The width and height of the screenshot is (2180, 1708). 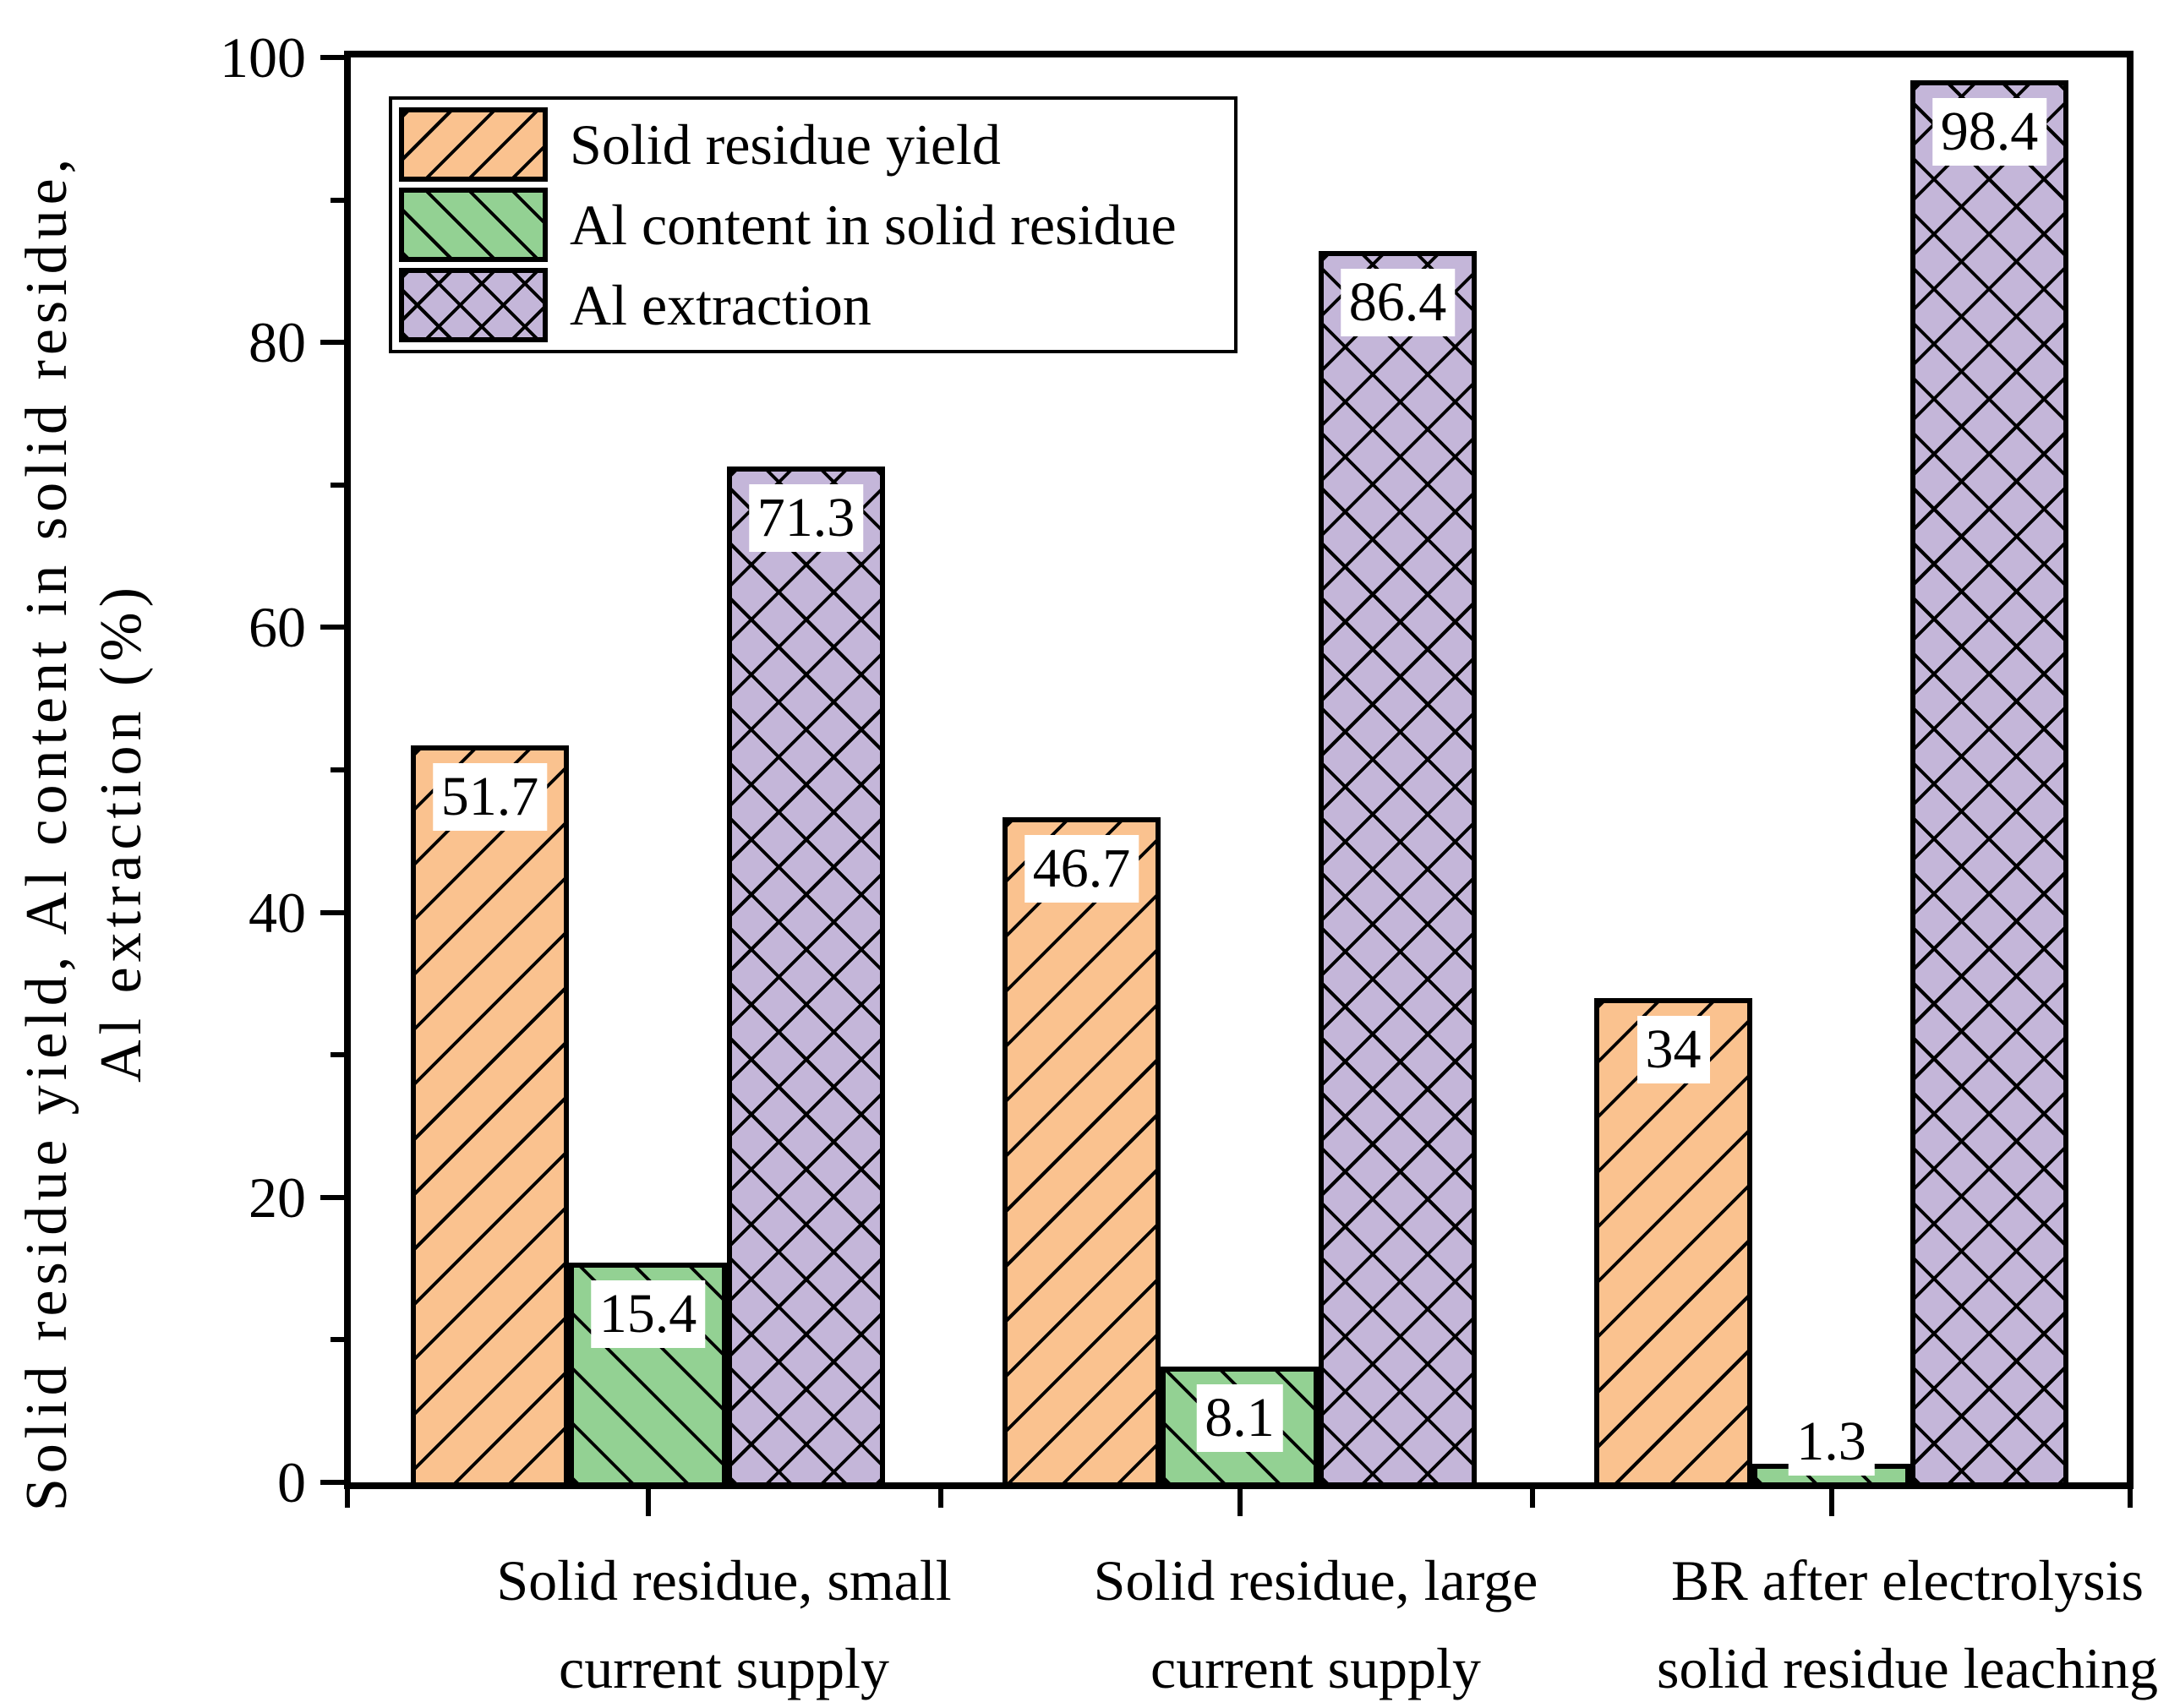 I want to click on legend-row: Solid residue yield, so click(x=816, y=145).